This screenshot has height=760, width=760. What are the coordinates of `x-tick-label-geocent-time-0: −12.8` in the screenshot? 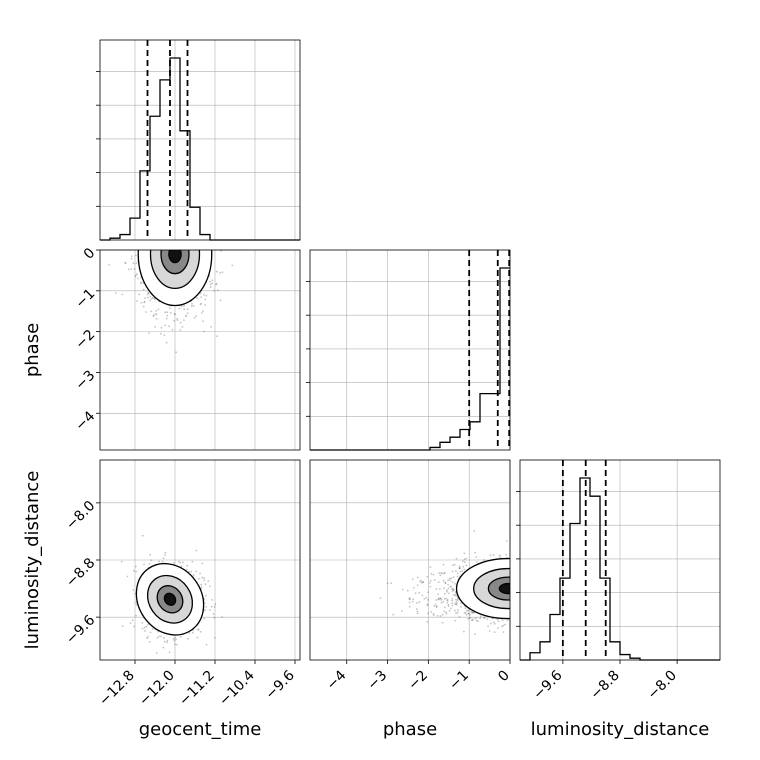 It's located at (117, 689).